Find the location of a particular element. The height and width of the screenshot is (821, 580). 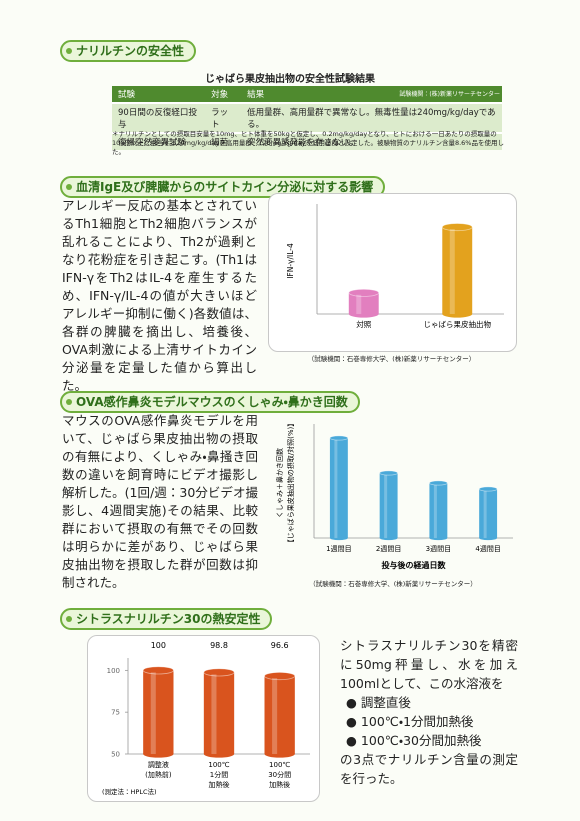

chart: IFN-γ/IL-4 対照 じゃばら果皮抽出物 is located at coordinates (395, 266).